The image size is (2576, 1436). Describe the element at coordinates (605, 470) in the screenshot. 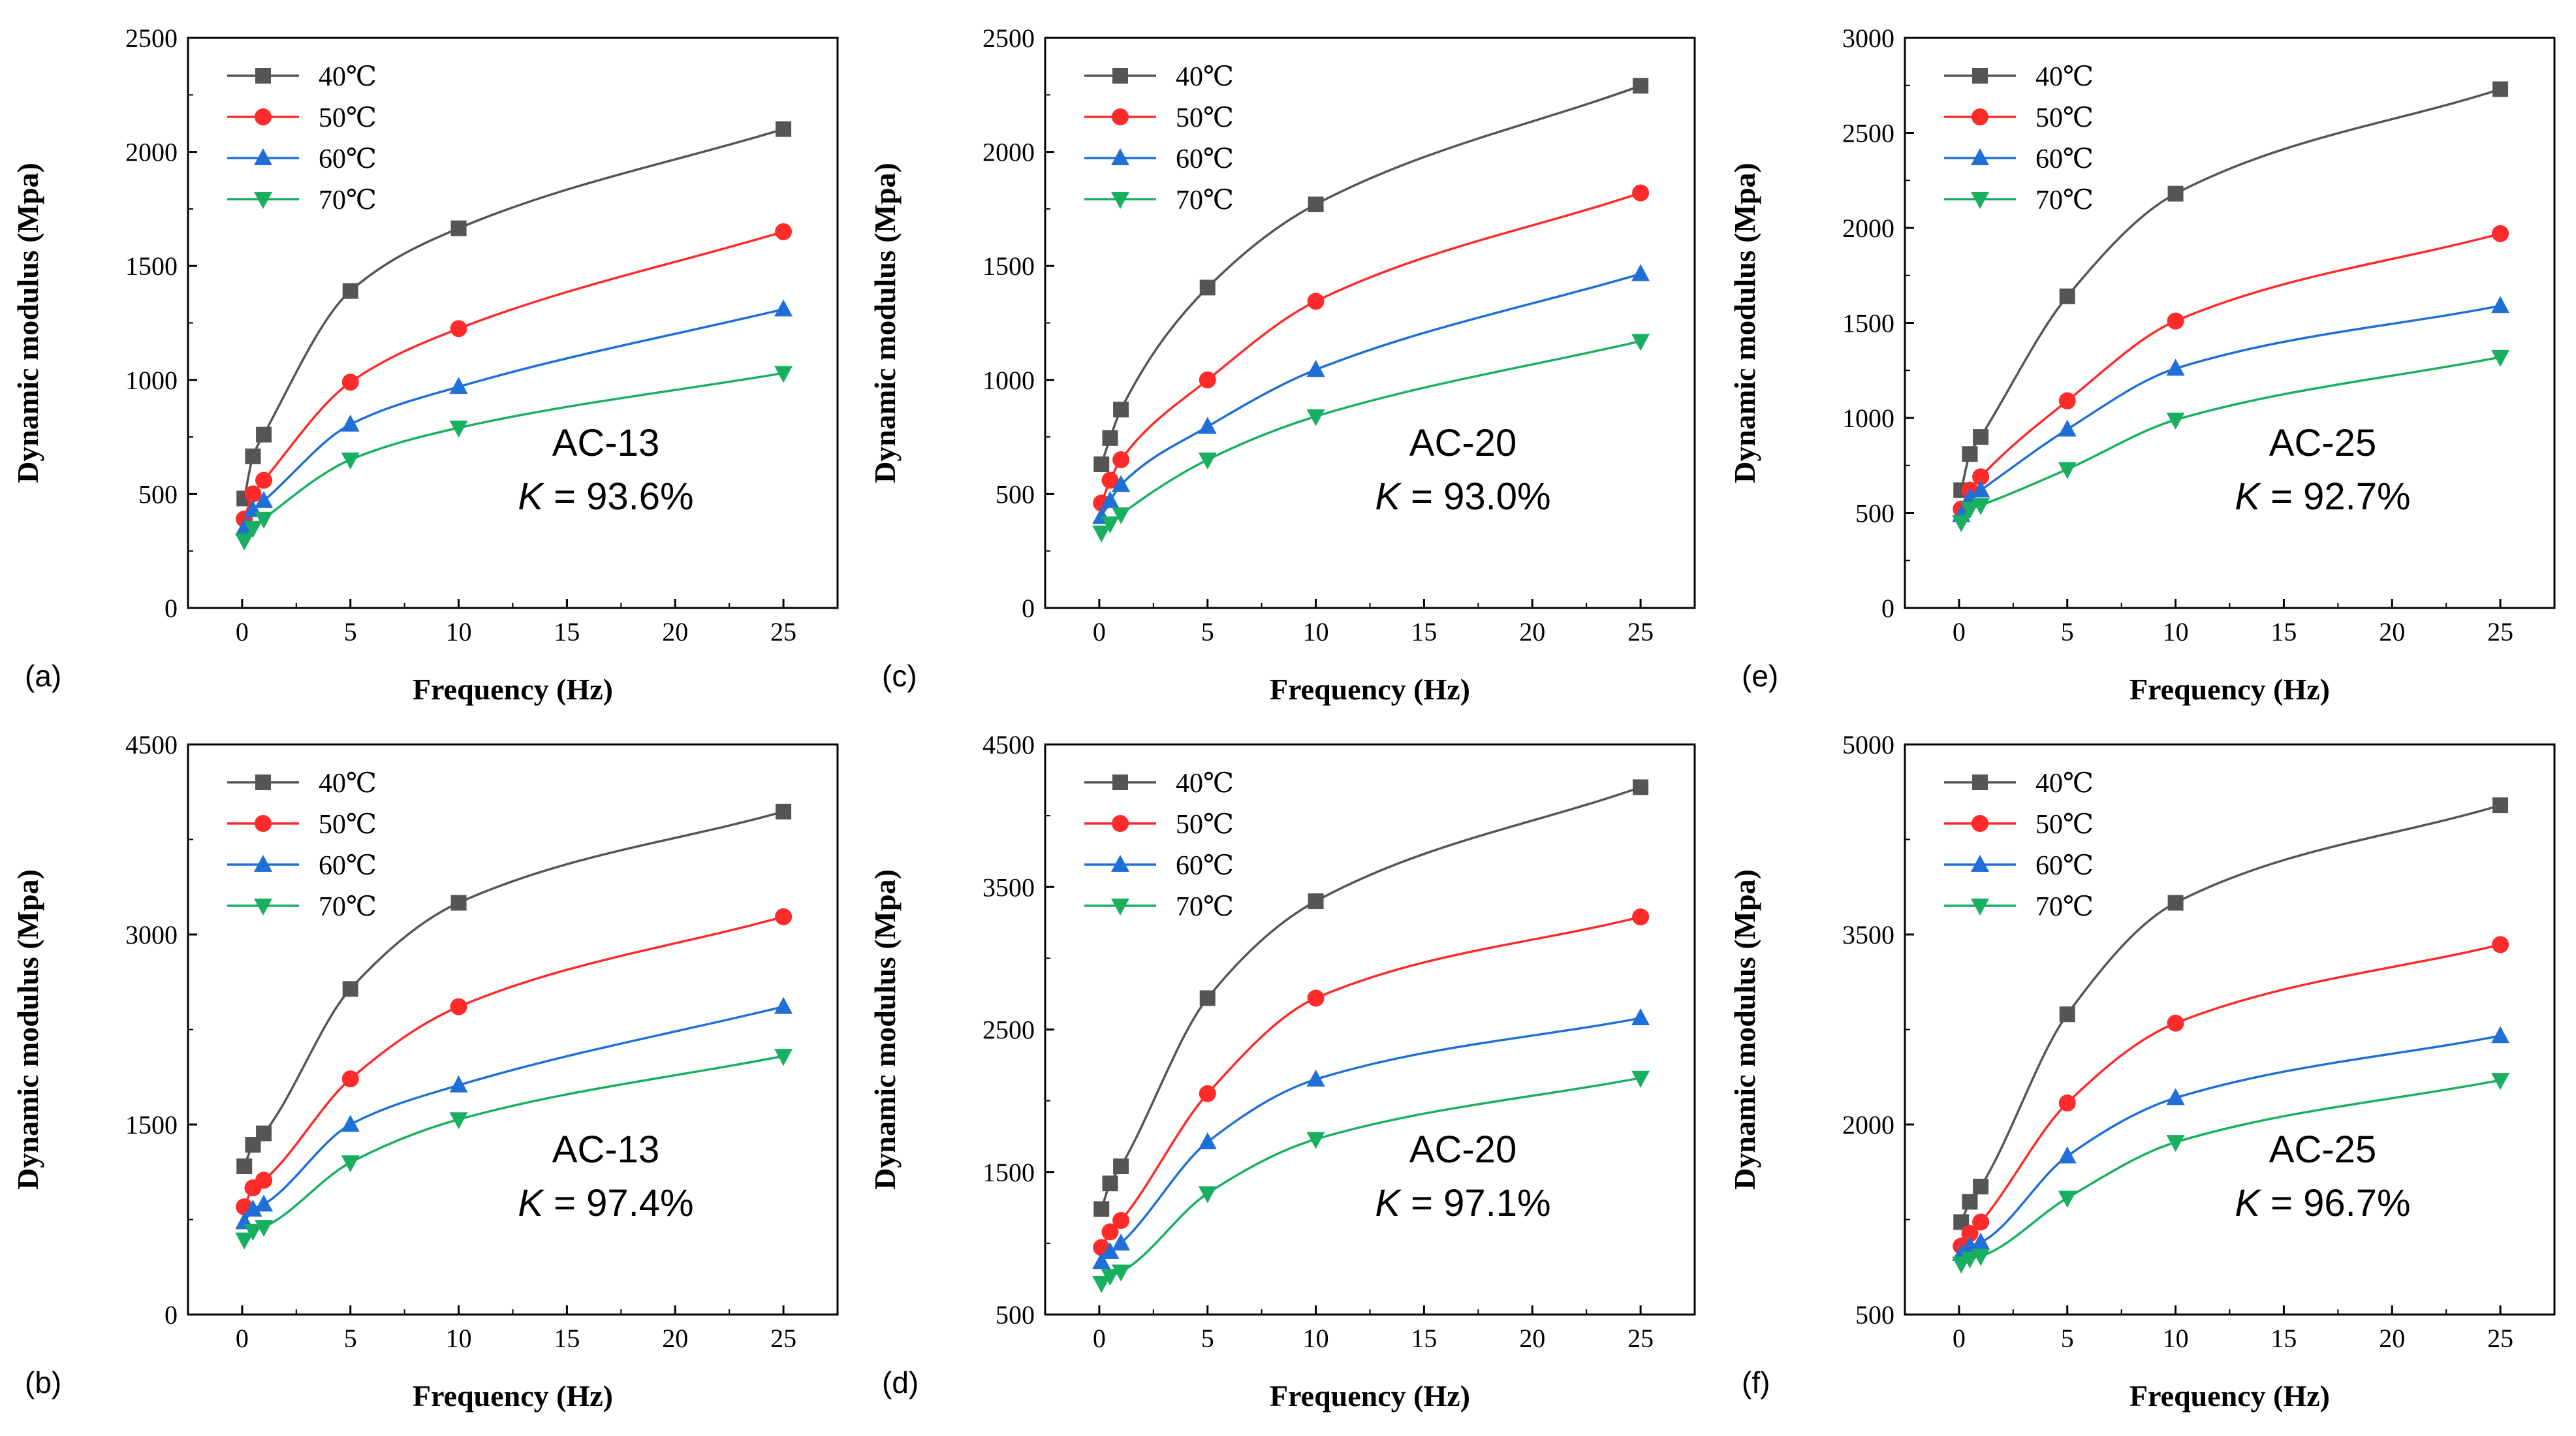

I see `annotation: AC-13 K = 93.6%` at that location.